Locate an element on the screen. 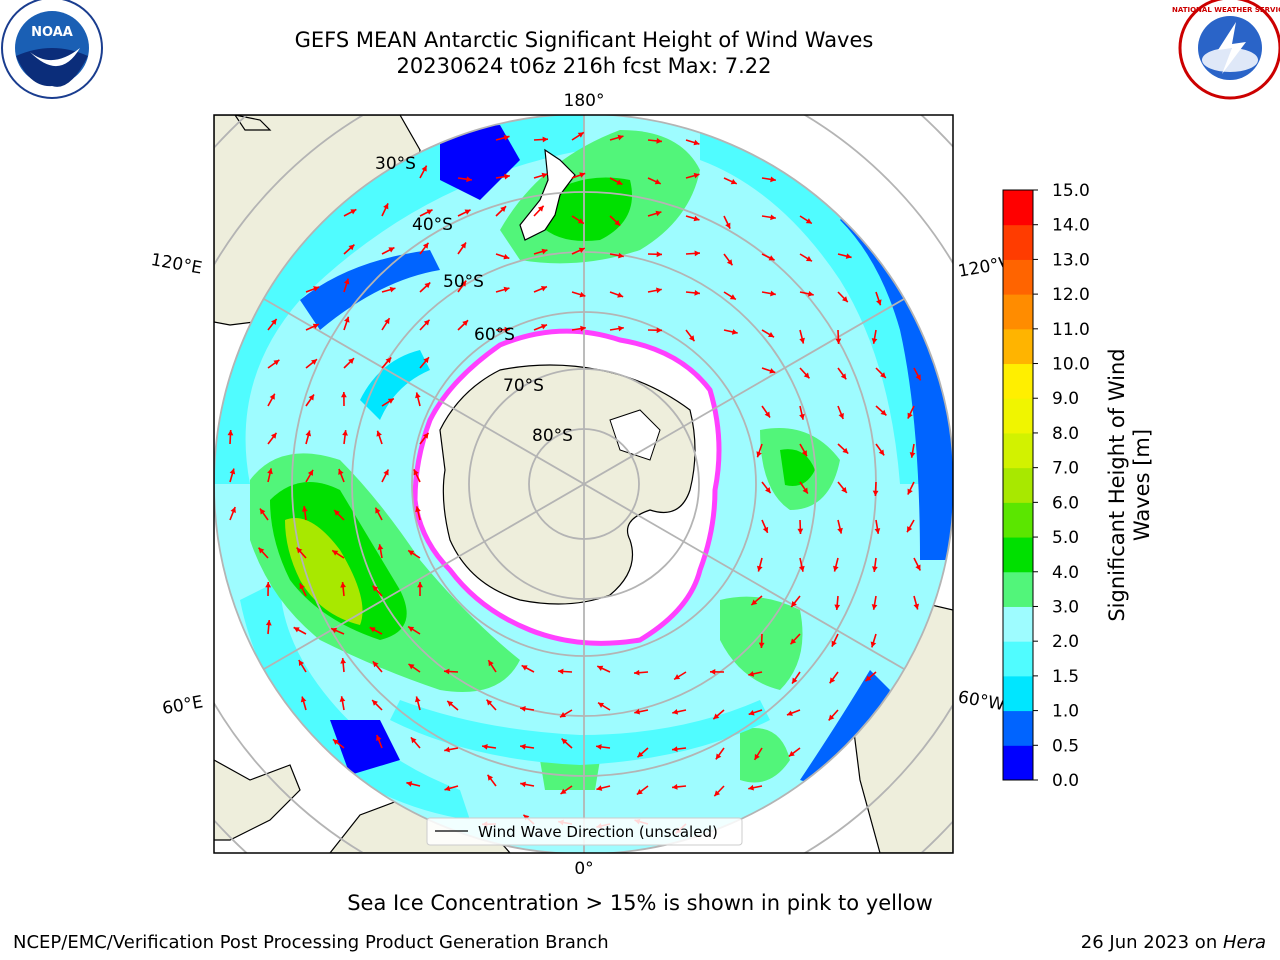 This screenshot has width=1280, height=960. noaa-logo: NOAA is located at coordinates (52, 49).